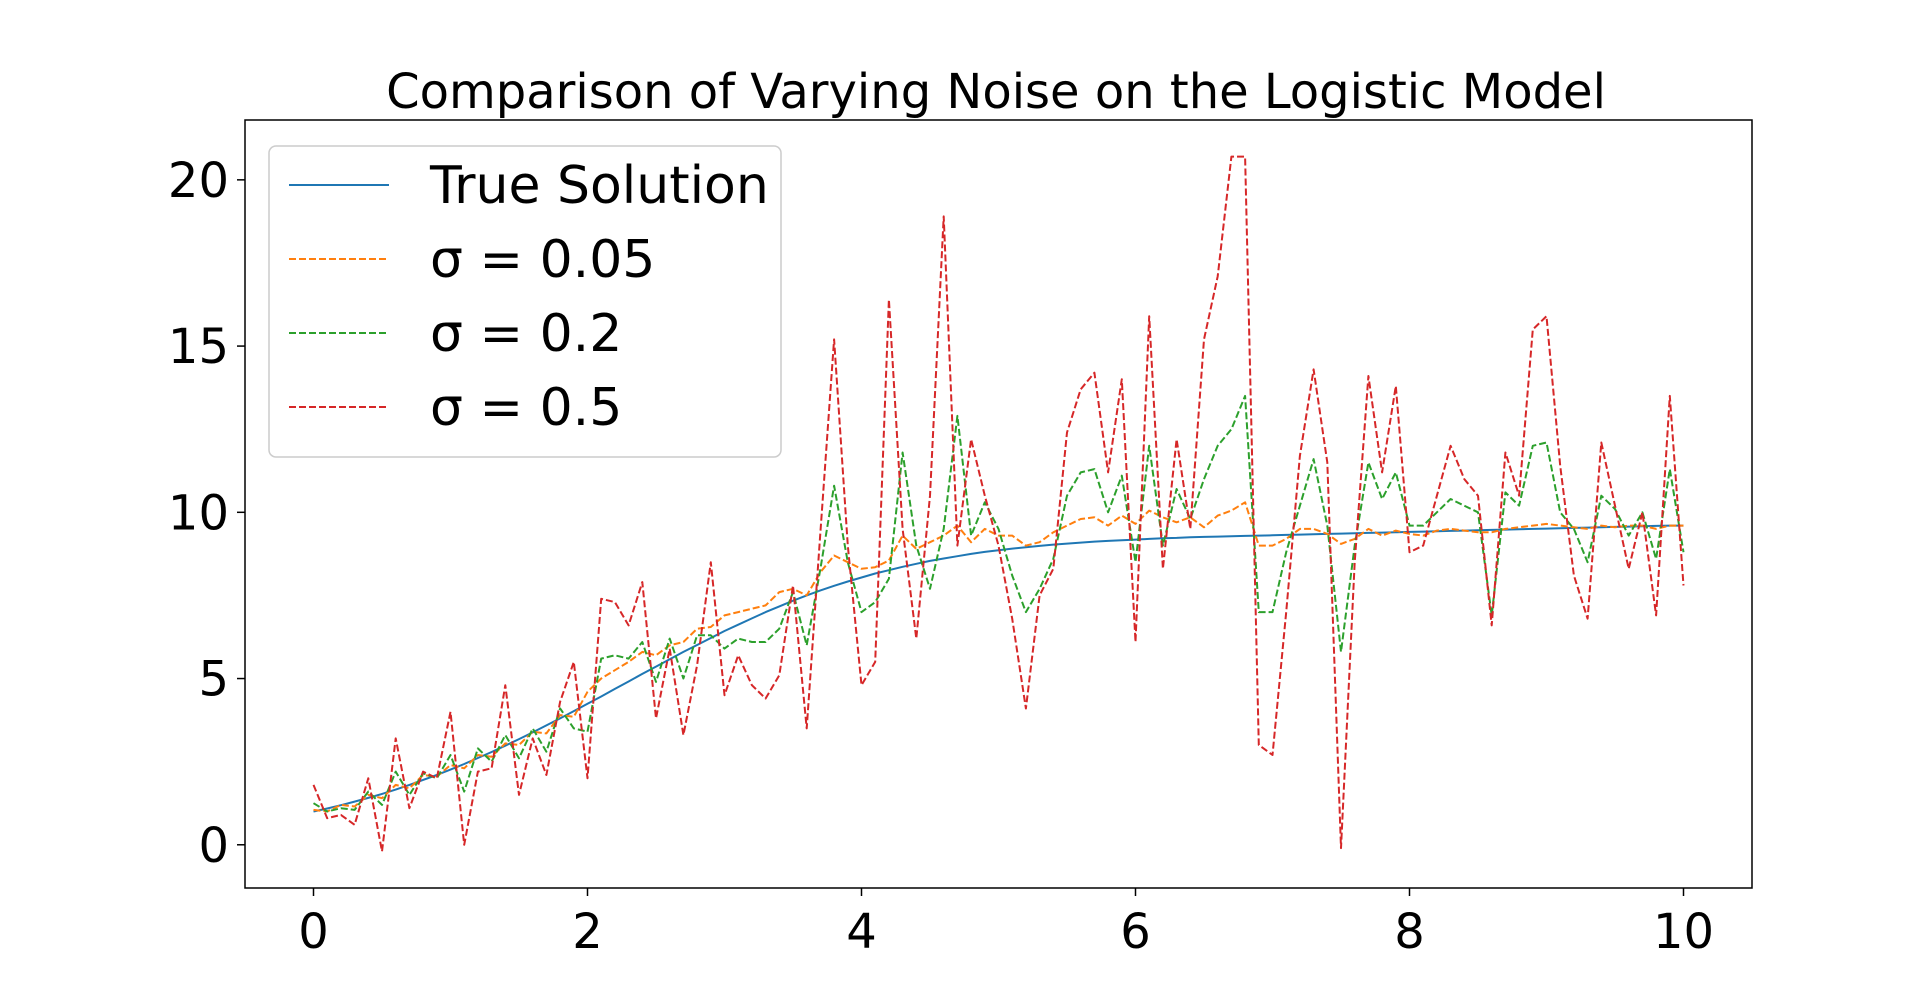 This screenshot has height=988, width=1920. I want to click on x-tick-label-3: 6, so click(1135, 932).